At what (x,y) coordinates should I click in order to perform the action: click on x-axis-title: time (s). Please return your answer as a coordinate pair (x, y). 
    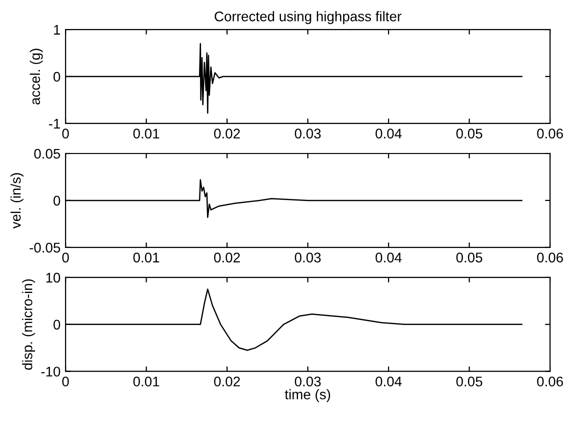
    Looking at the image, I should click on (307, 395).